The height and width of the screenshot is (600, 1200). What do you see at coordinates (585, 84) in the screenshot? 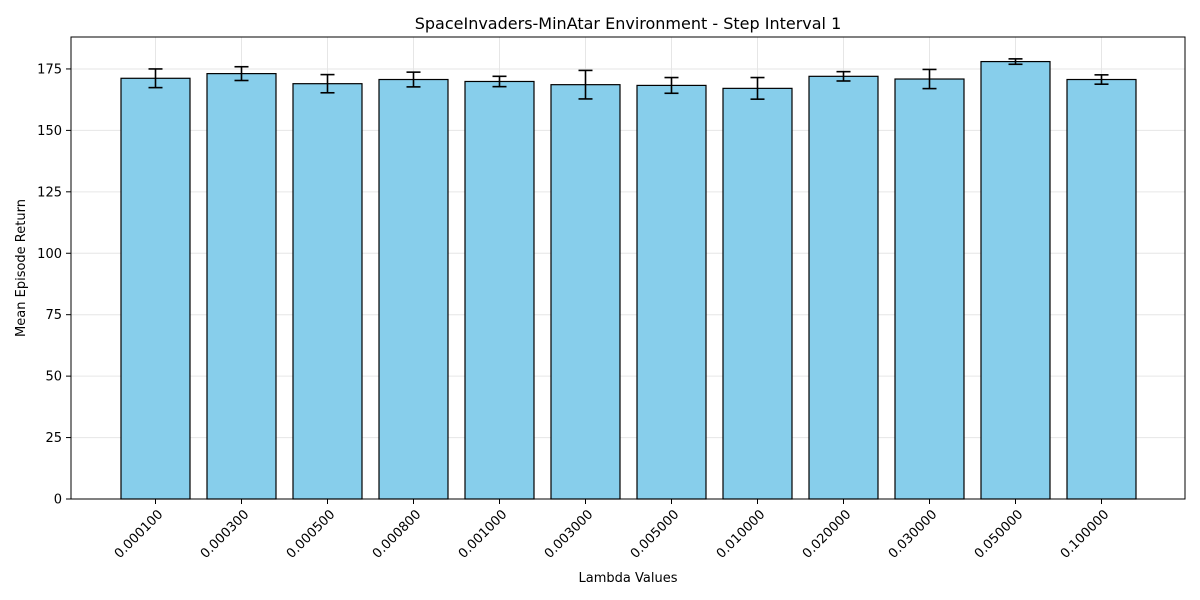
I see `error-bar-0.003000` at bounding box center [585, 84].